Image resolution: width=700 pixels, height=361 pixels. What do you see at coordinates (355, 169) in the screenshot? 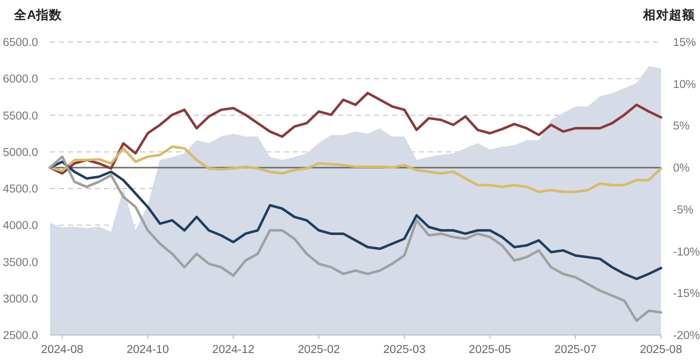
I see `line-series` at bounding box center [355, 169].